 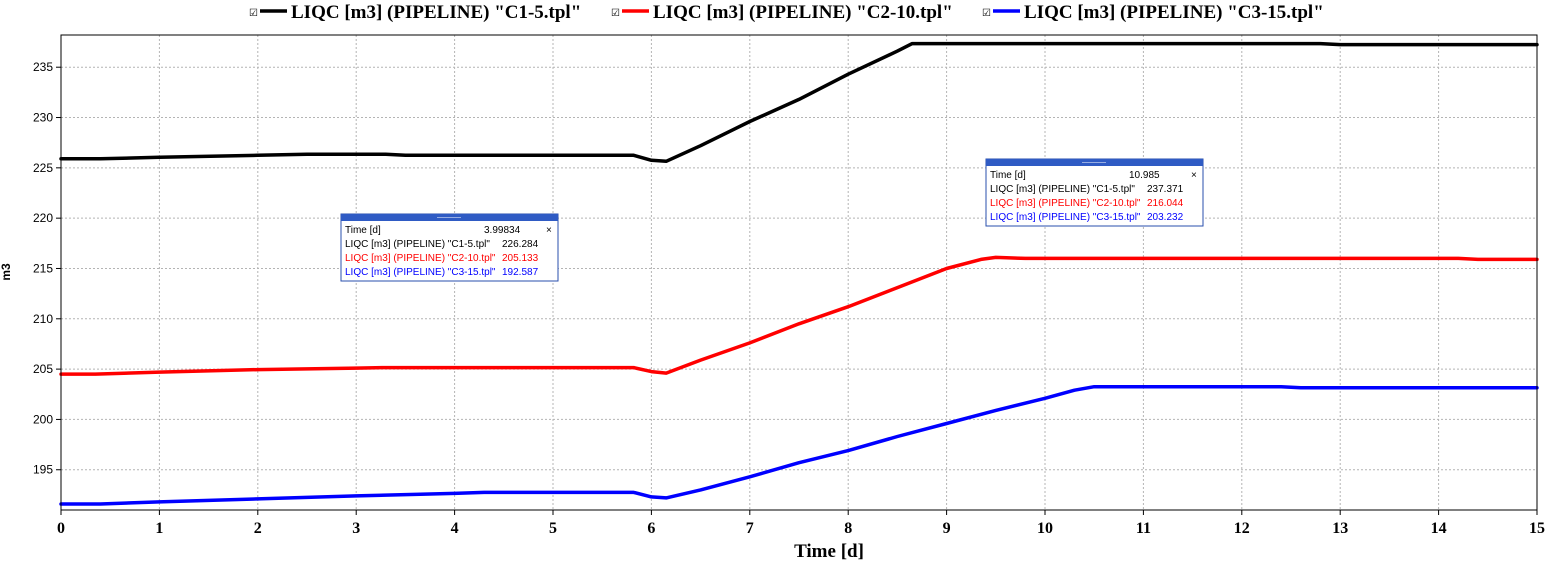 I want to click on y-axis-title: m3, so click(x=6, y=272).